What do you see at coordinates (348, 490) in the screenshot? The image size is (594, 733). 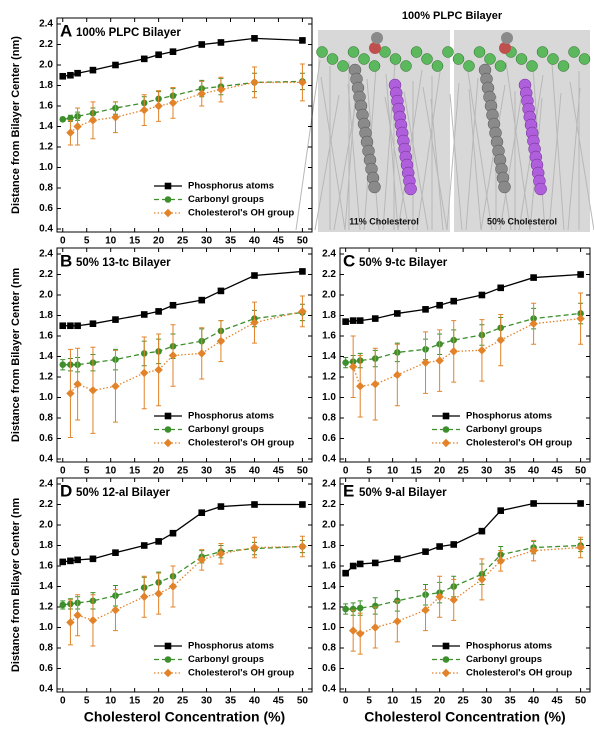 I see `panel-letter: E` at bounding box center [348, 490].